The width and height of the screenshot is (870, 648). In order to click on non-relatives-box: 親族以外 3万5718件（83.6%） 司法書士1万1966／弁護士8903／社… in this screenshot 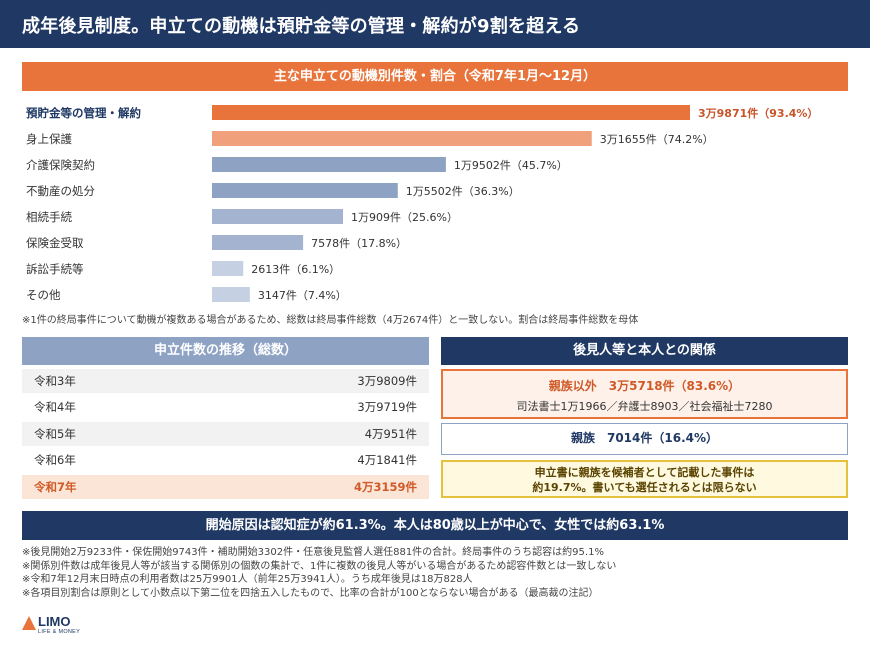, I will do `click(644, 394)`.